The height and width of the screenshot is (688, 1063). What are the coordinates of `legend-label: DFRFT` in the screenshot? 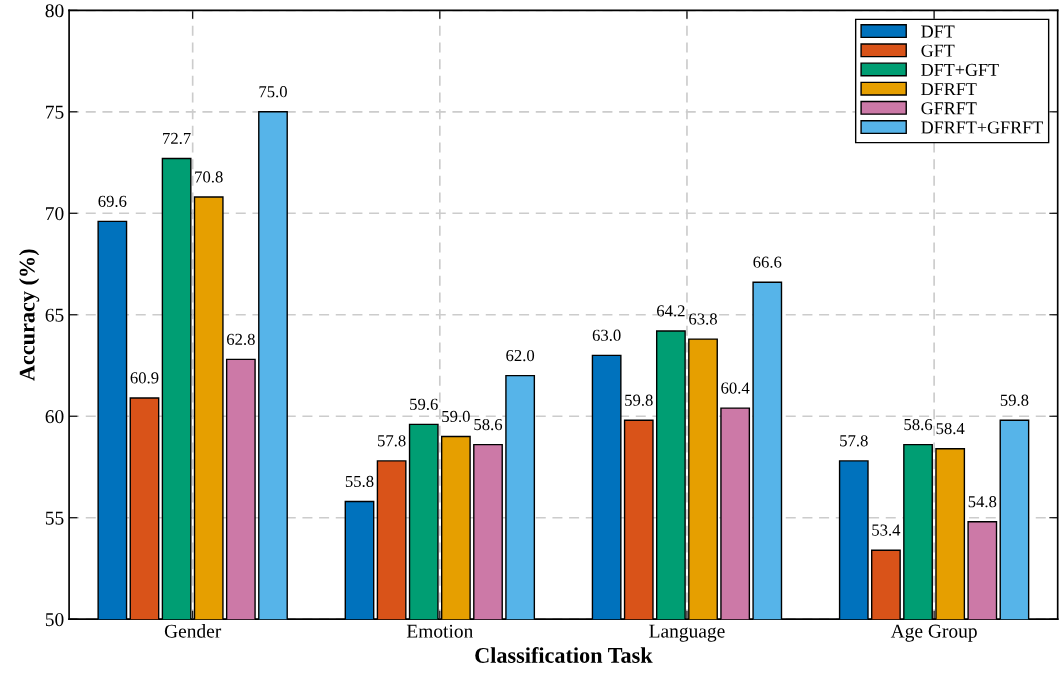 It's located at (949, 89).